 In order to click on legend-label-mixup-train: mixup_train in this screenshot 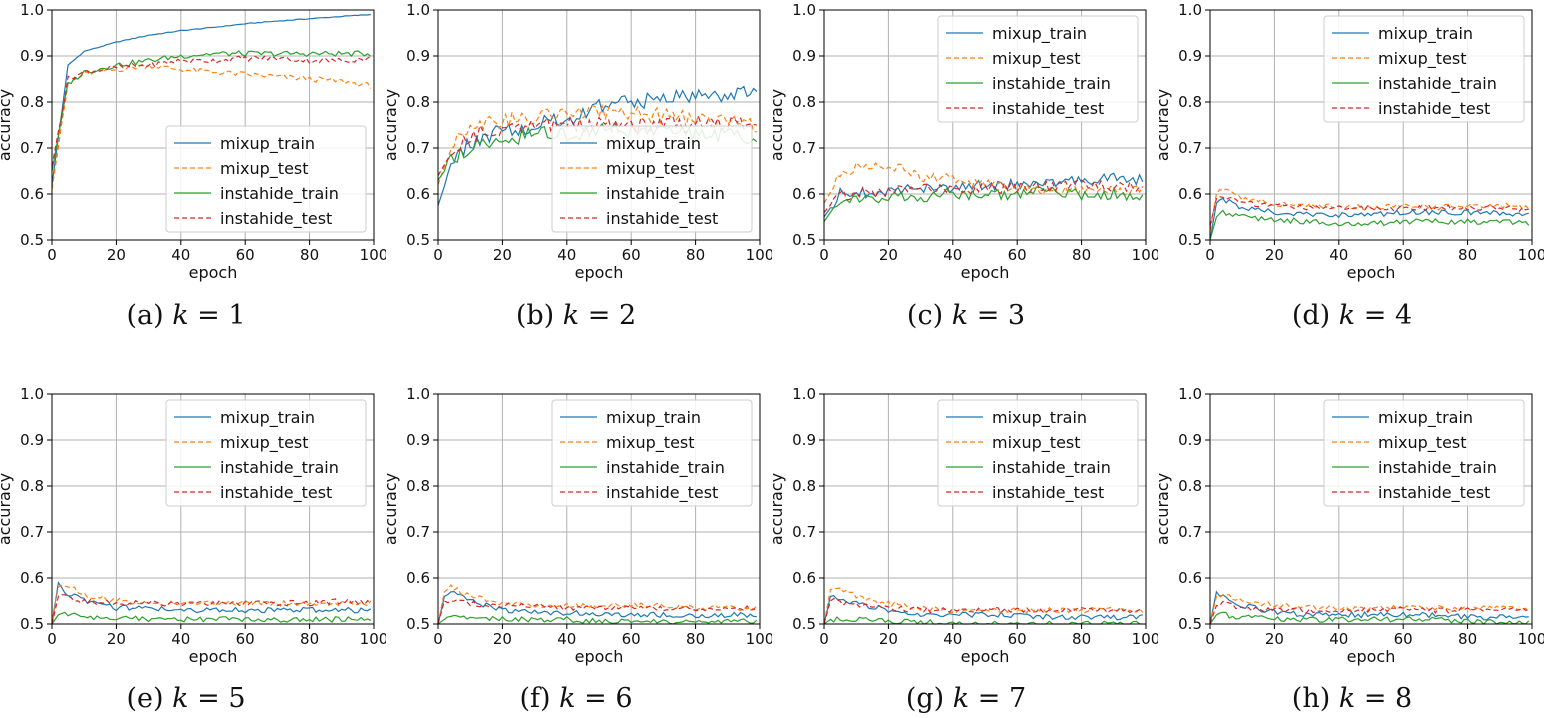, I will do `click(653, 418)`.